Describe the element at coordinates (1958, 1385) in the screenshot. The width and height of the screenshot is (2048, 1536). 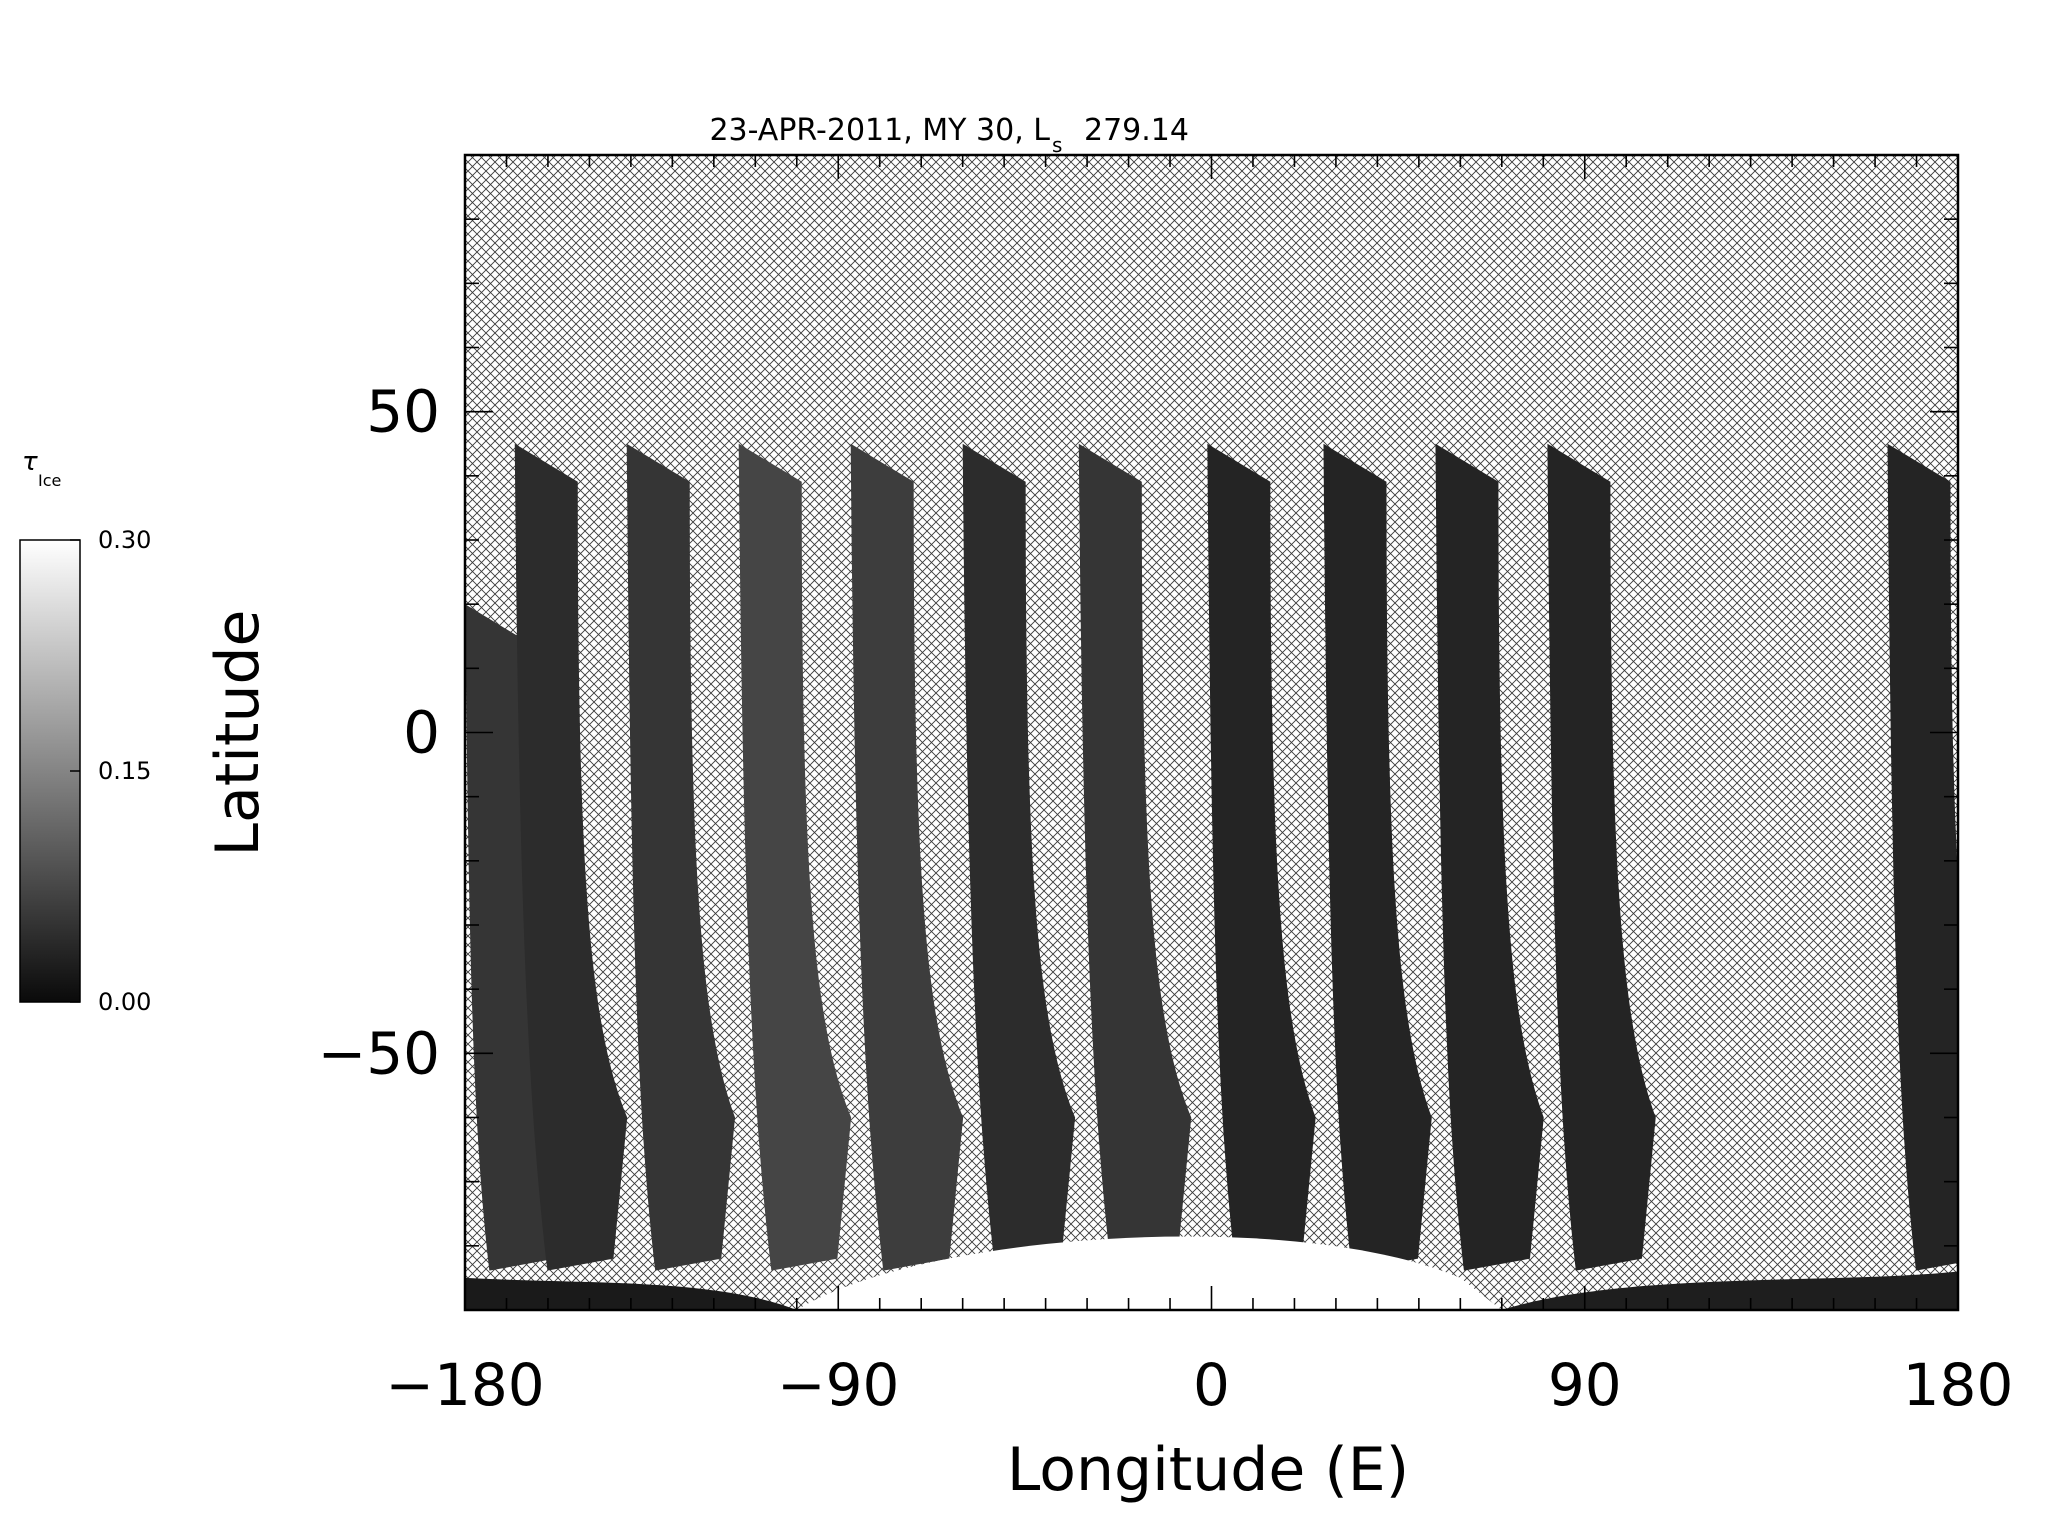
I see `x-tick-label: 180` at that location.